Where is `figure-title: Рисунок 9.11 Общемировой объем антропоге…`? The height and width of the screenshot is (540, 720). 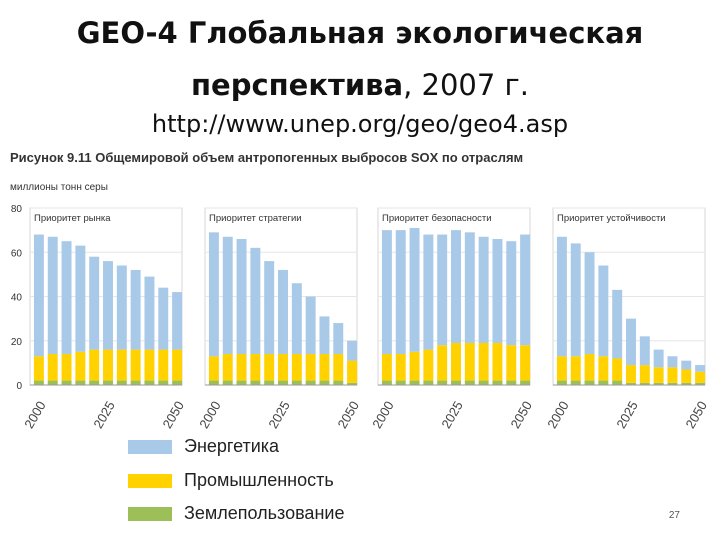 figure-title: Рисунок 9.11 Общемировой объем антропоге… is located at coordinates (267, 157).